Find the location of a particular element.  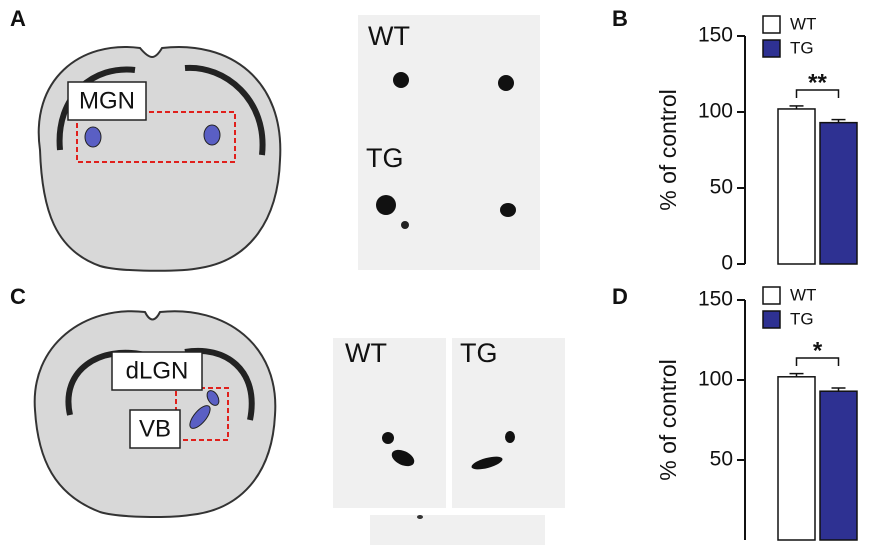

region-label: dLGN is located at coordinates (157, 370).